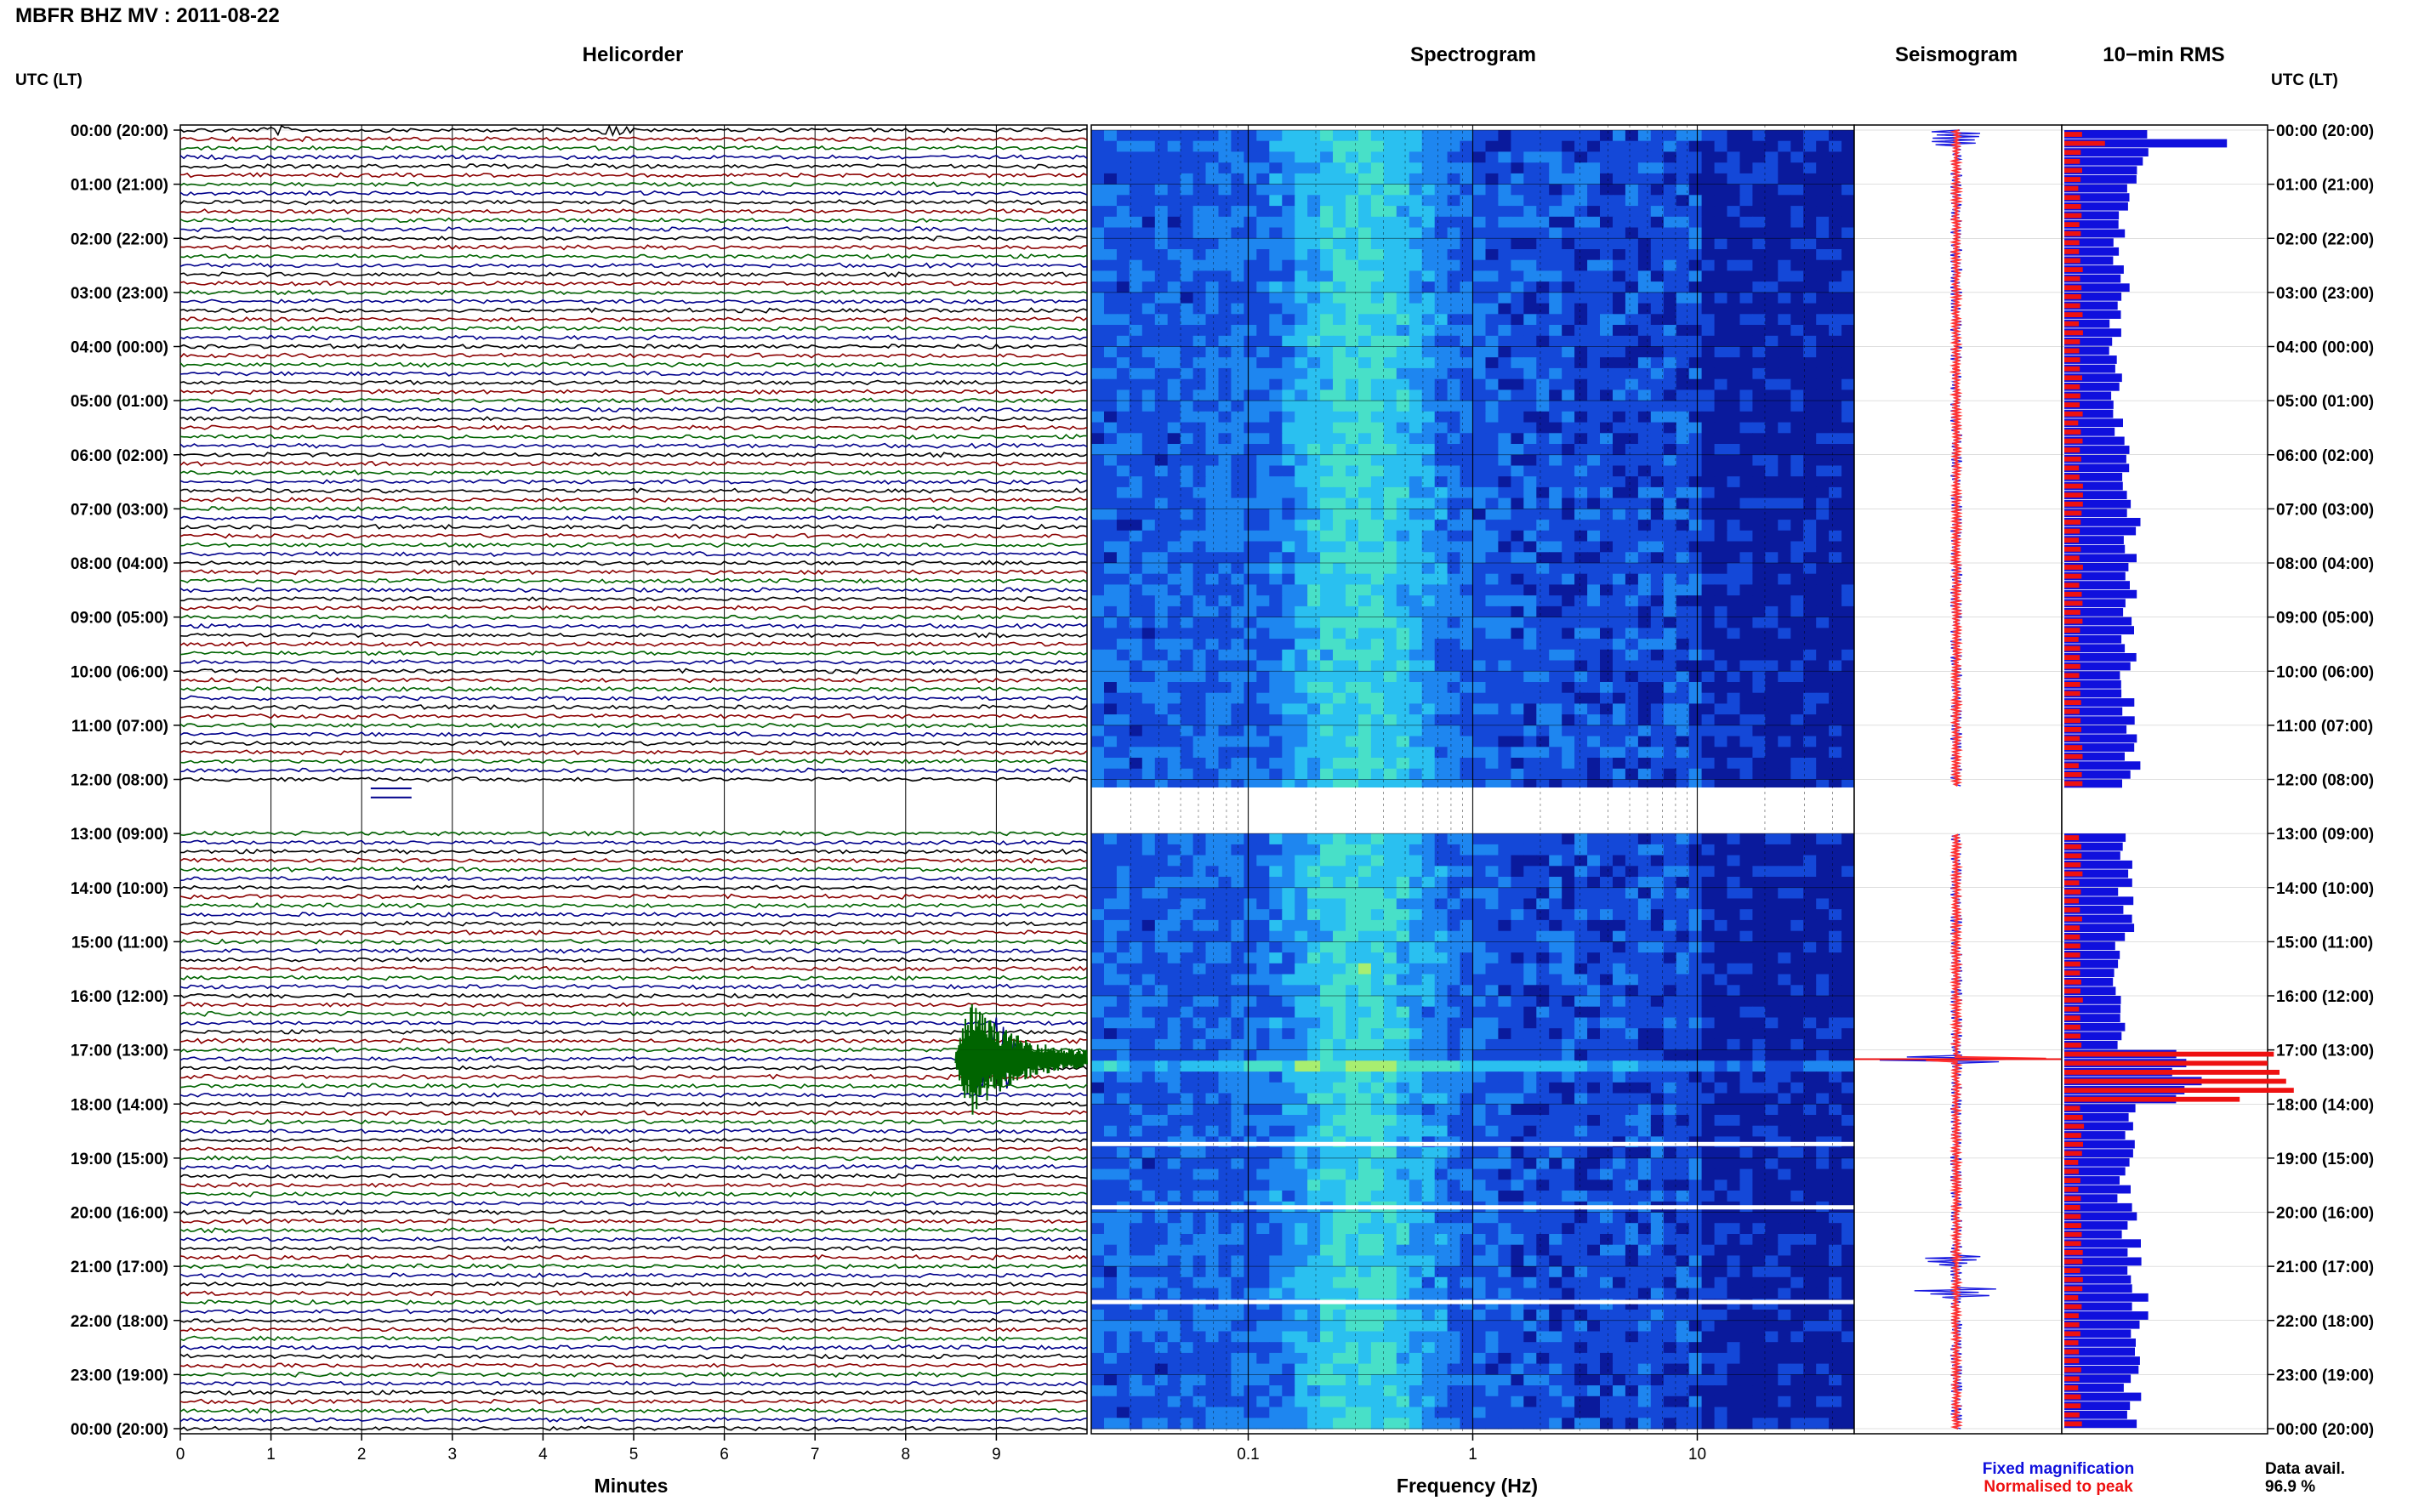  What do you see at coordinates (633, 1050) in the screenshot?
I see `helicorder-trace` at bounding box center [633, 1050].